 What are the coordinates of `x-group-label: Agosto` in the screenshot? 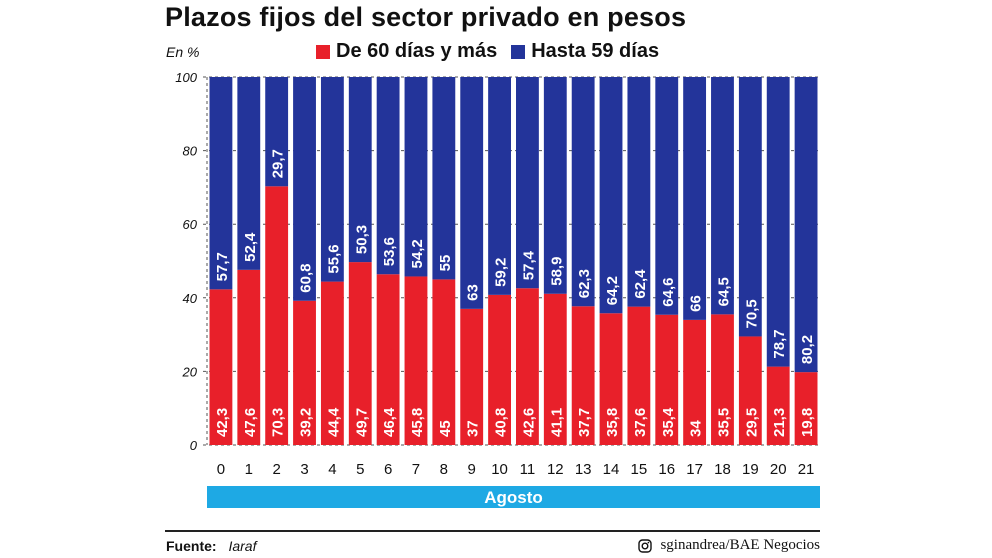 It's located at (513, 497).